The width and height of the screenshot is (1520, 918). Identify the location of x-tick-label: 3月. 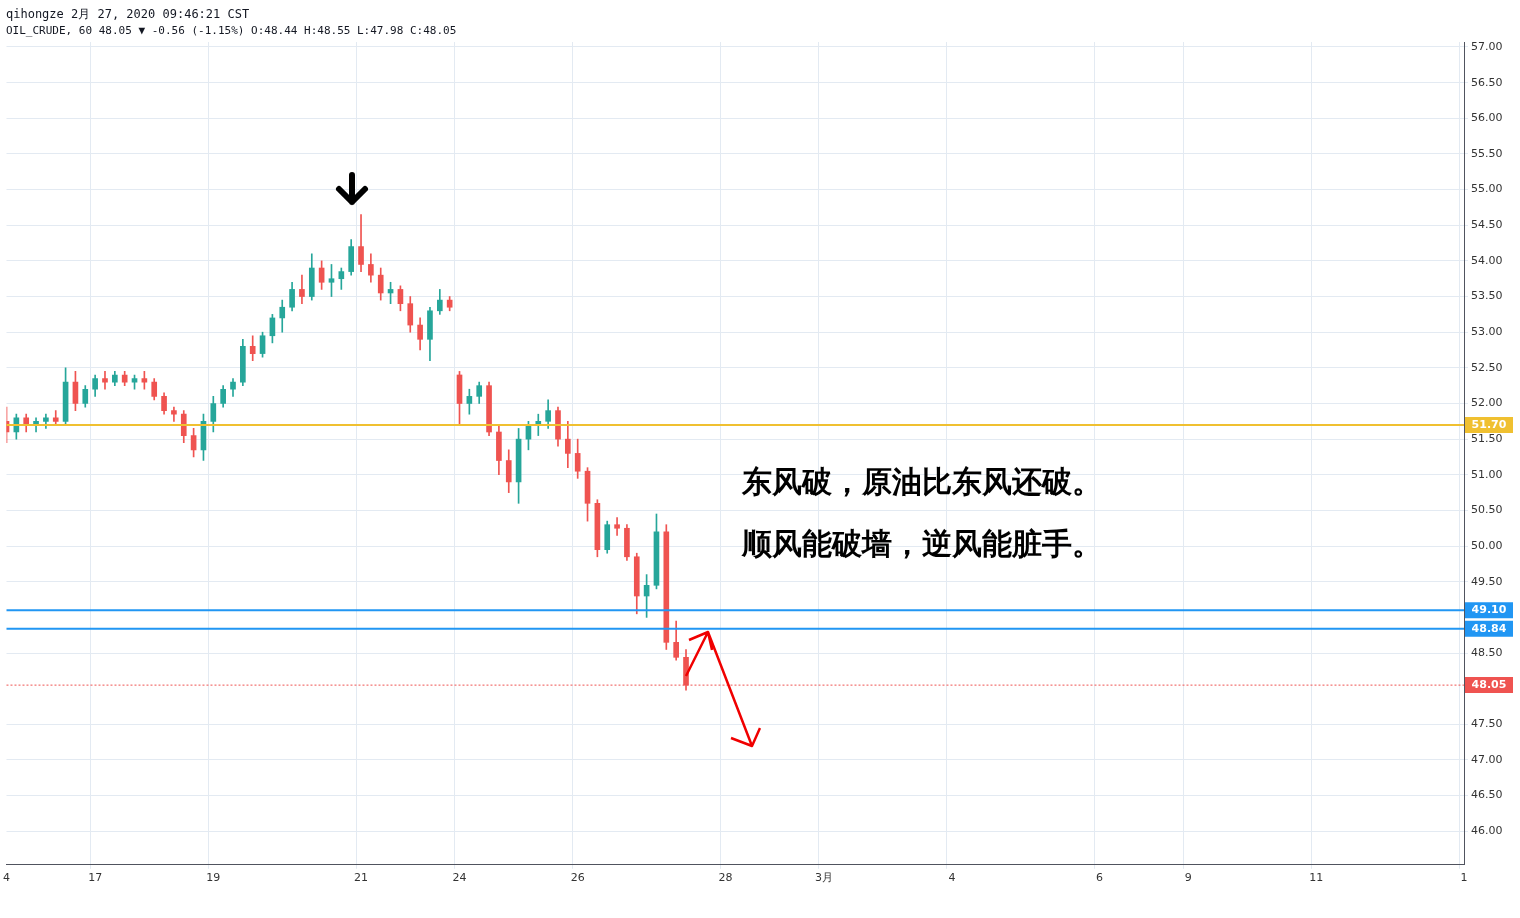
(823, 878).